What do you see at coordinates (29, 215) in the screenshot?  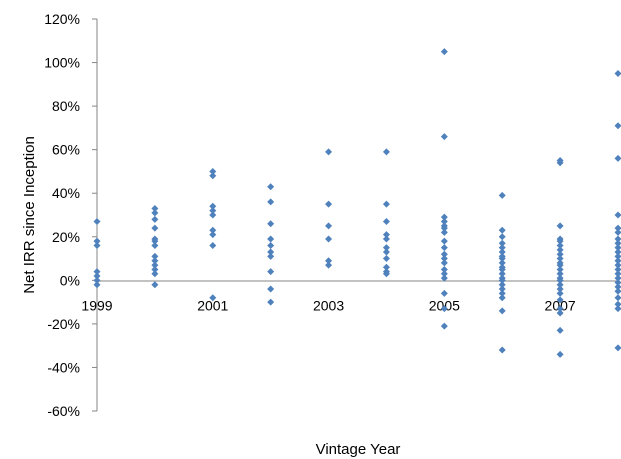 I see `y-axis-title: Net IRR since Inception` at bounding box center [29, 215].